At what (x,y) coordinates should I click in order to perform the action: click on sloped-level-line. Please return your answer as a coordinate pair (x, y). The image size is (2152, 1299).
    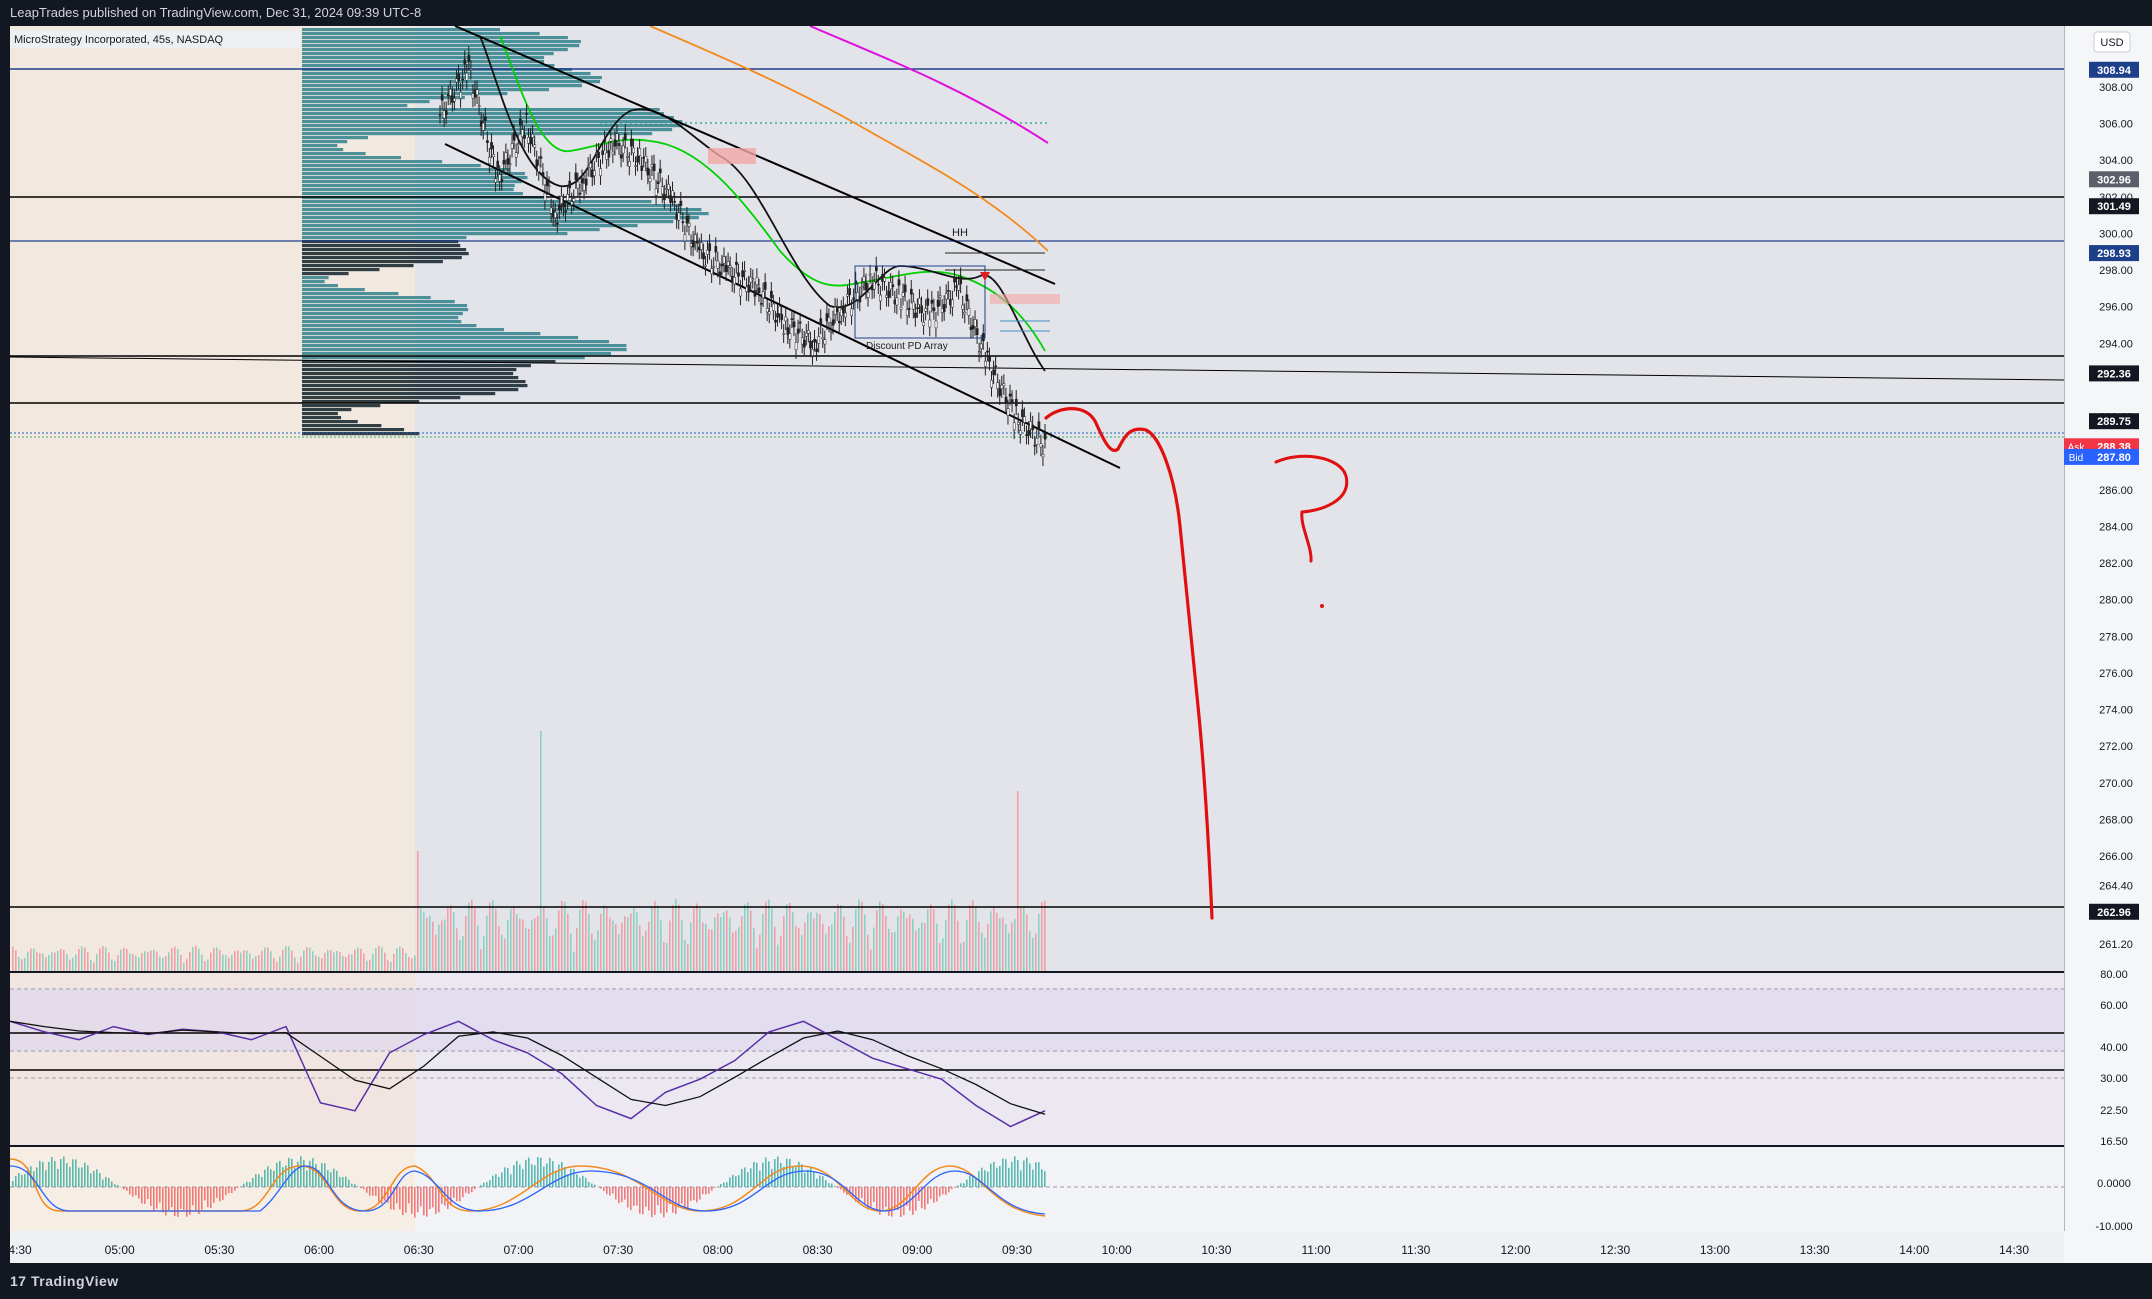
    Looking at the image, I should click on (1037, 368).